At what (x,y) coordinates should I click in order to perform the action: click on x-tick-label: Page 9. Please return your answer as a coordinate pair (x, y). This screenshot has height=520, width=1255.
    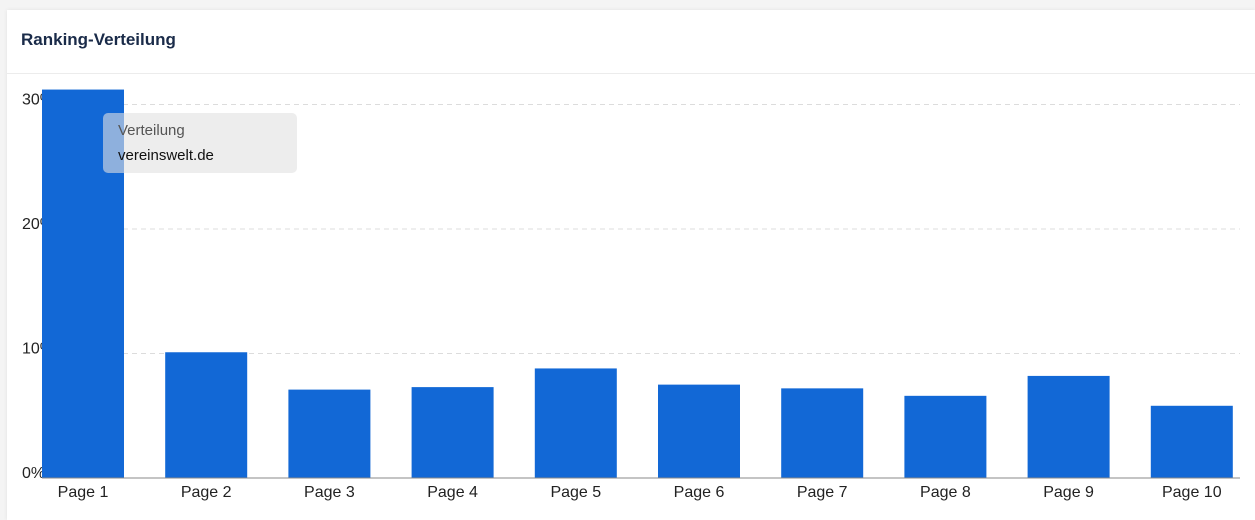
    Looking at the image, I should click on (1068, 492).